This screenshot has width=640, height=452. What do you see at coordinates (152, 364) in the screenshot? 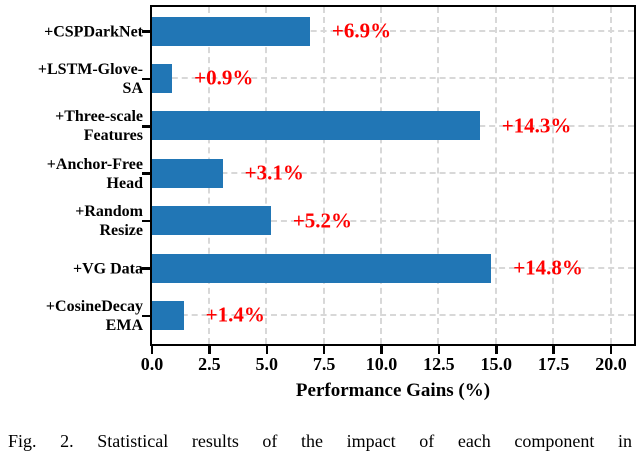
I see `x-tick-label: 0.0` at bounding box center [152, 364].